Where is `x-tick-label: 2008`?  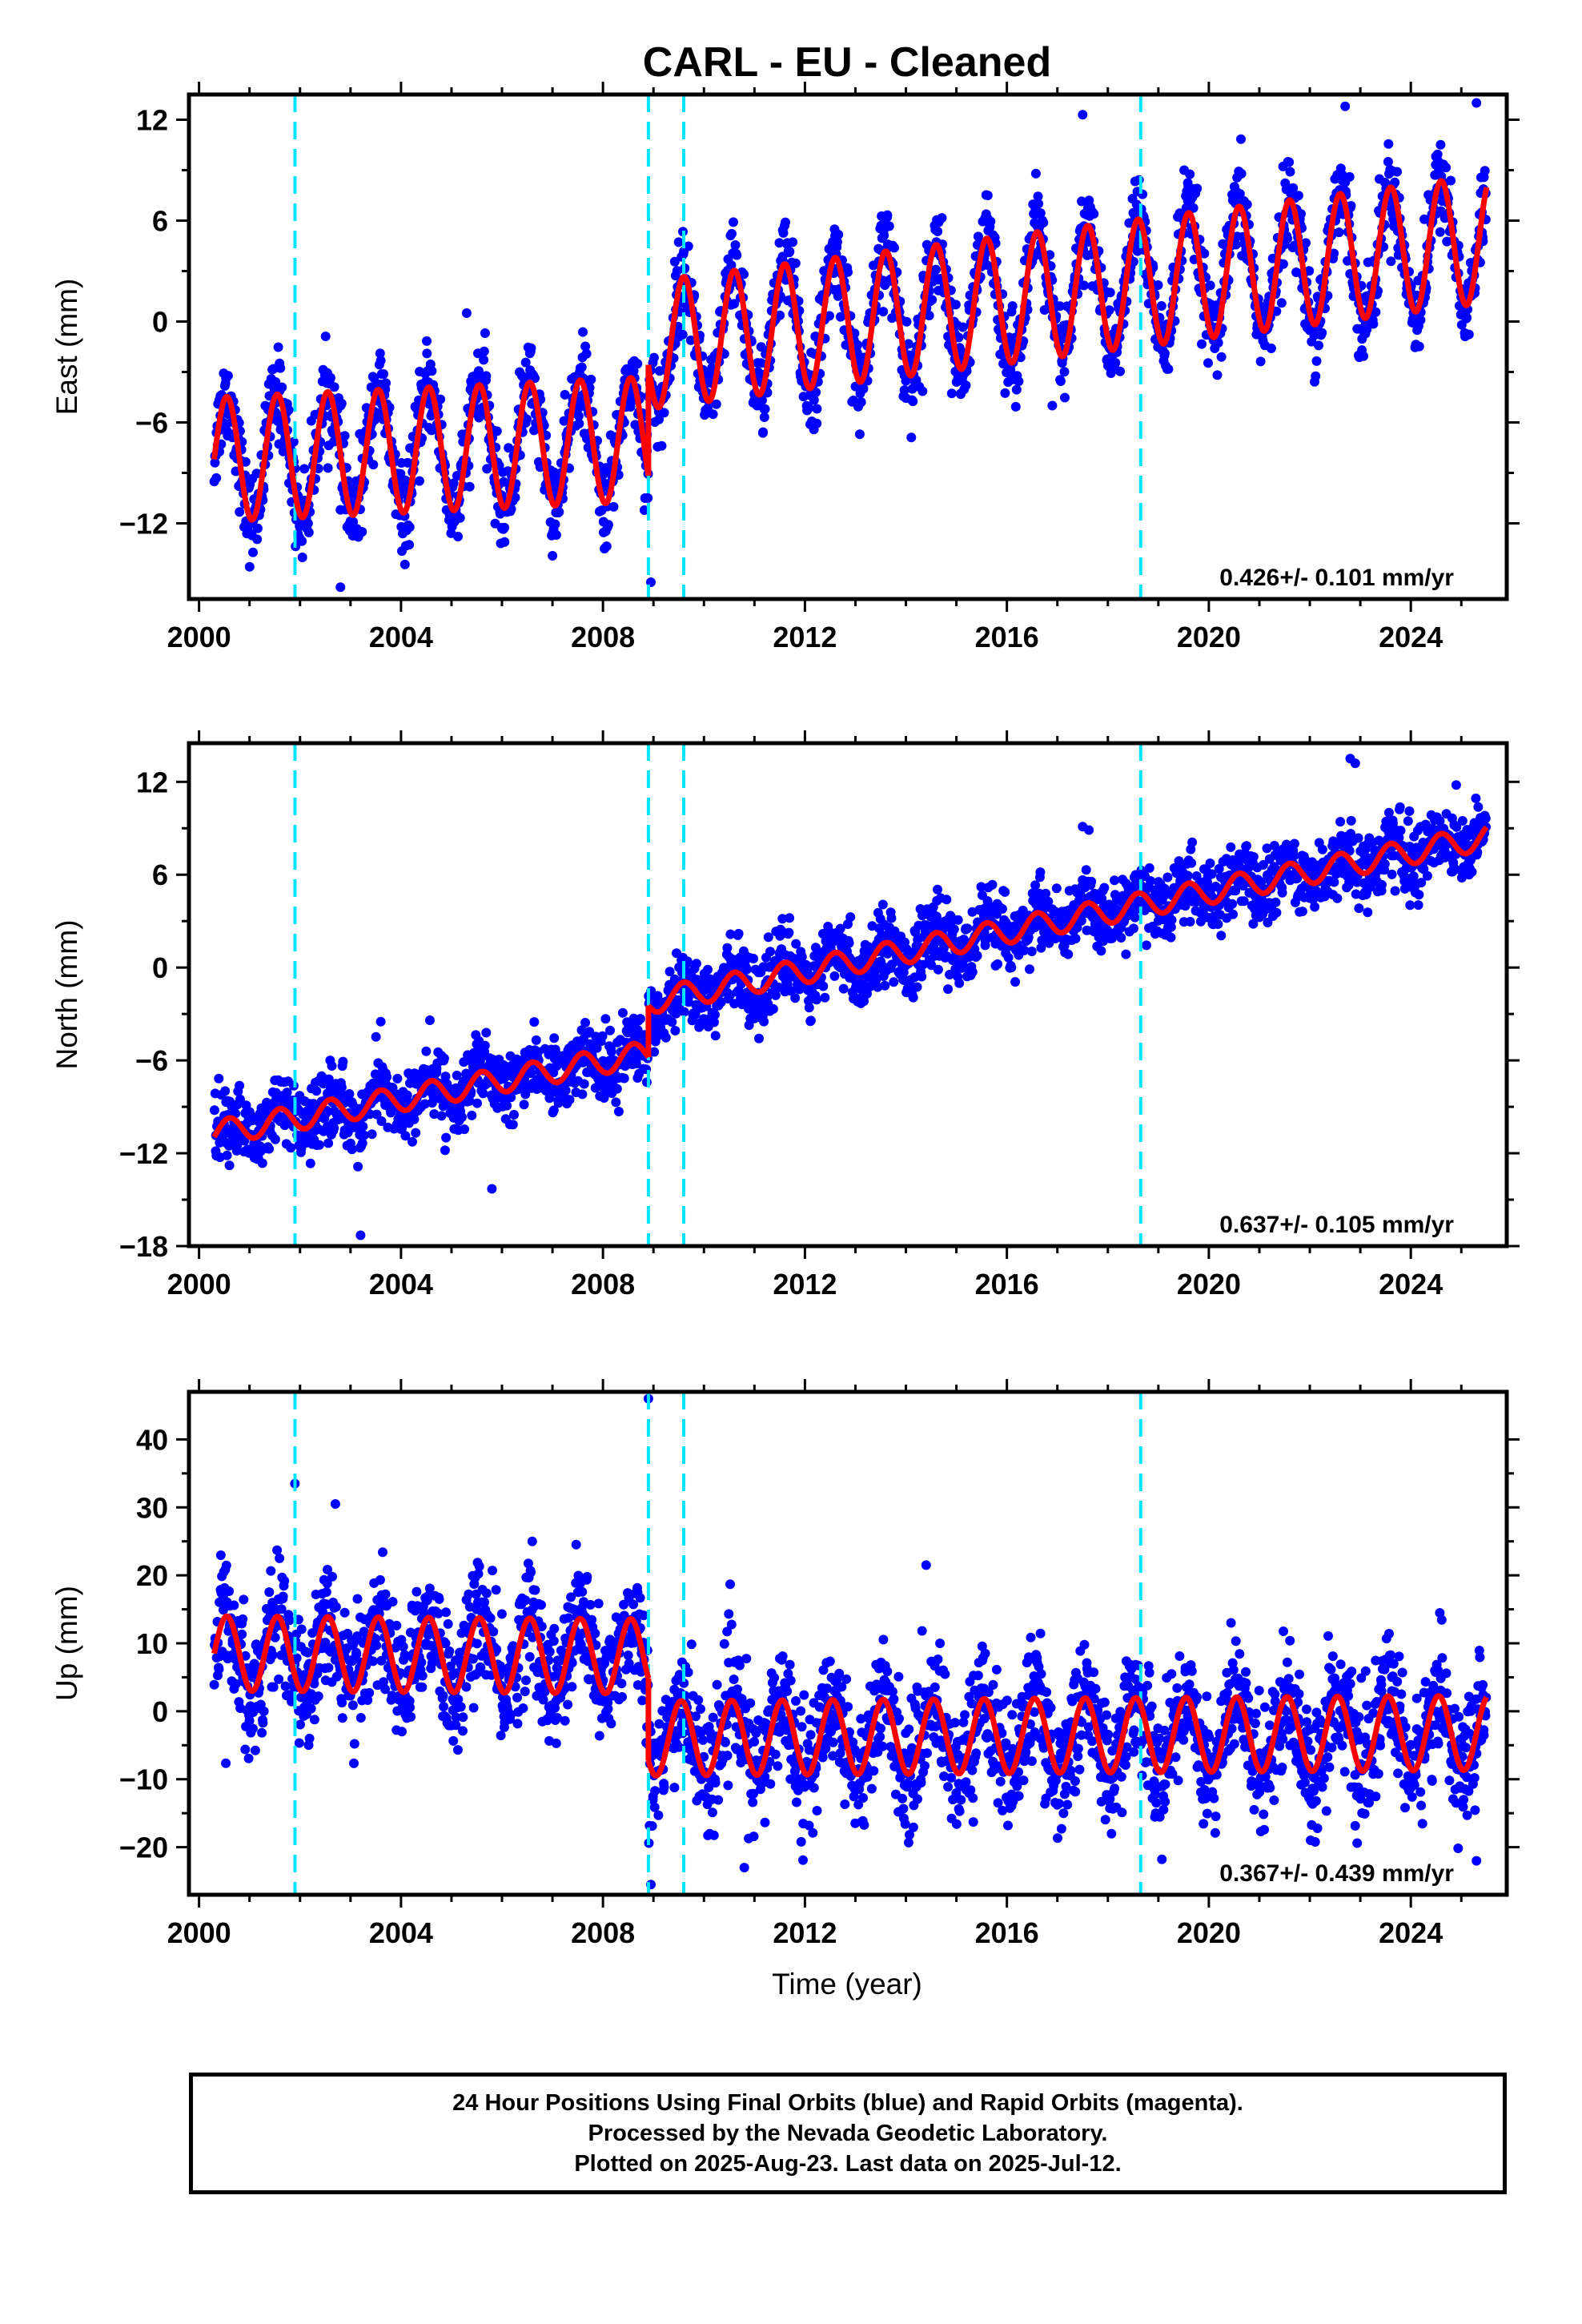 x-tick-label: 2008 is located at coordinates (603, 637).